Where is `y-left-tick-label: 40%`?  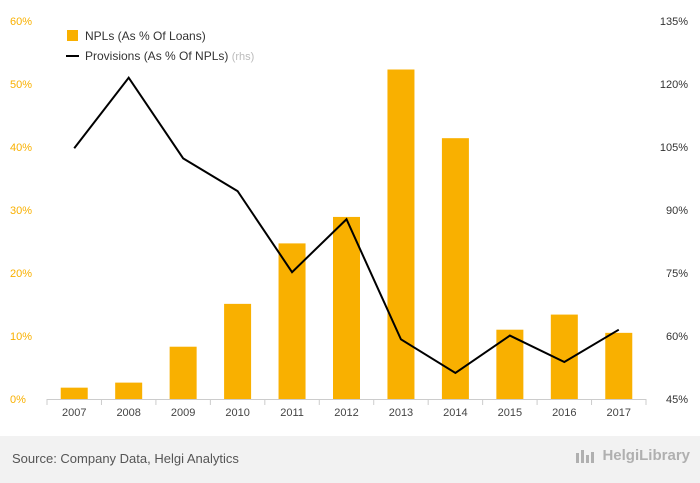 y-left-tick-label: 40% is located at coordinates (21, 148).